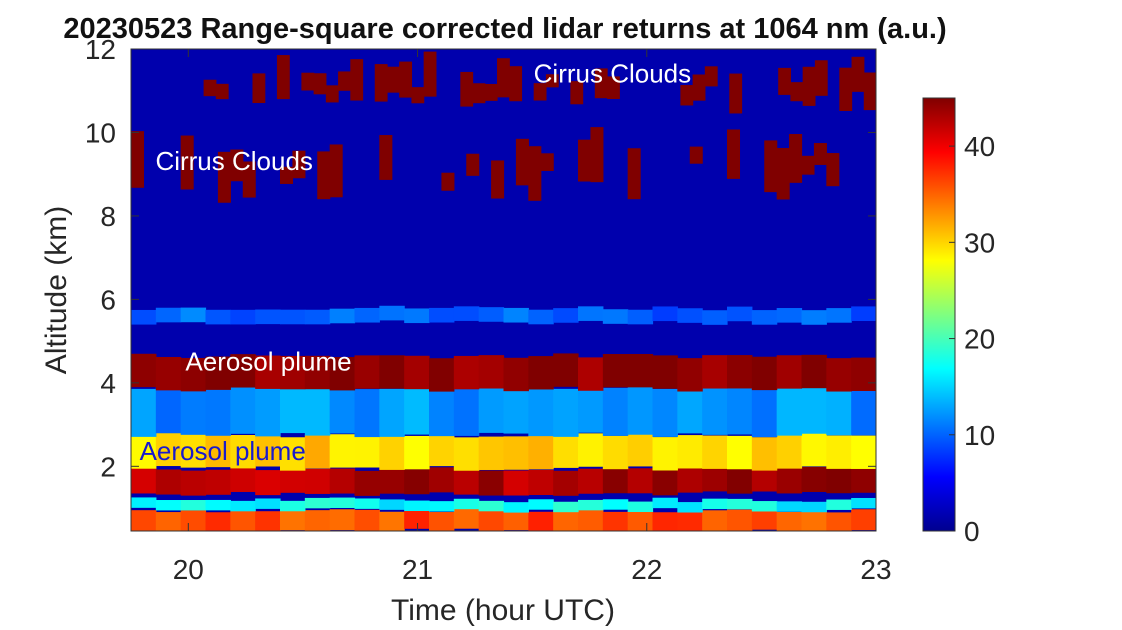 This screenshot has height=630, width=1122. What do you see at coordinates (56, 290) in the screenshot?
I see `y-axis-label: Altitude (km)` at bounding box center [56, 290].